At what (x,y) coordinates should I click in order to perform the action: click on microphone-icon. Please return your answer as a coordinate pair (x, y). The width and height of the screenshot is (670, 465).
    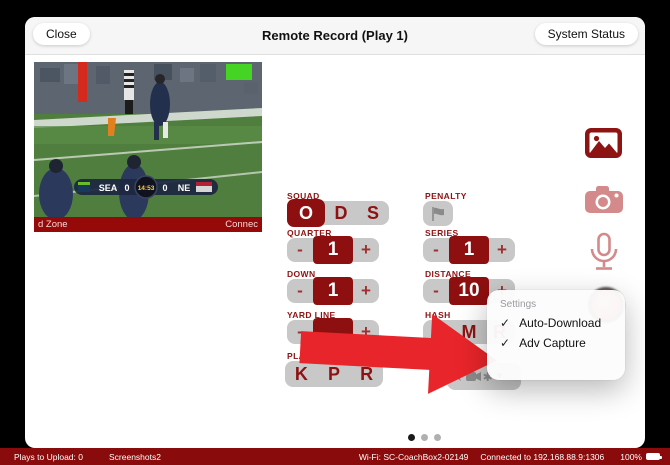
    Looking at the image, I should click on (604, 251).